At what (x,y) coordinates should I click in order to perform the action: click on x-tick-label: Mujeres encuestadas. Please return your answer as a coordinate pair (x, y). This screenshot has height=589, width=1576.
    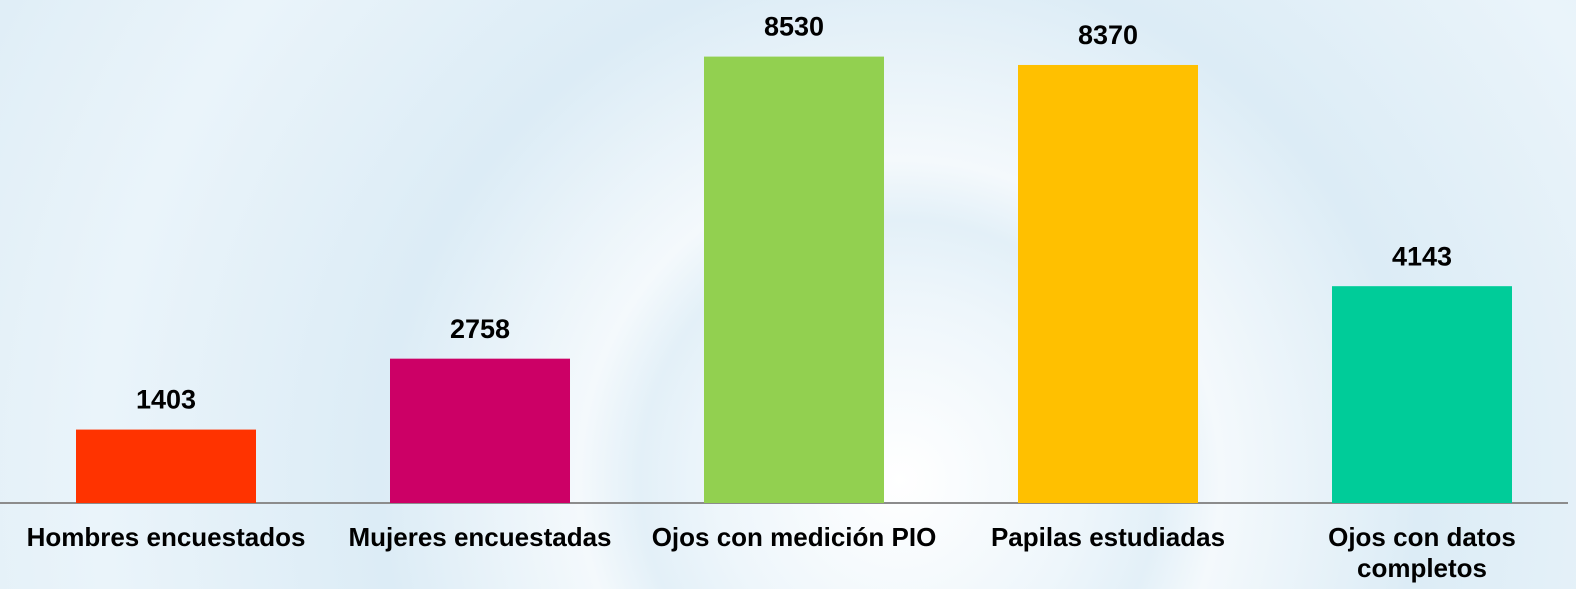
    Looking at the image, I should click on (480, 537).